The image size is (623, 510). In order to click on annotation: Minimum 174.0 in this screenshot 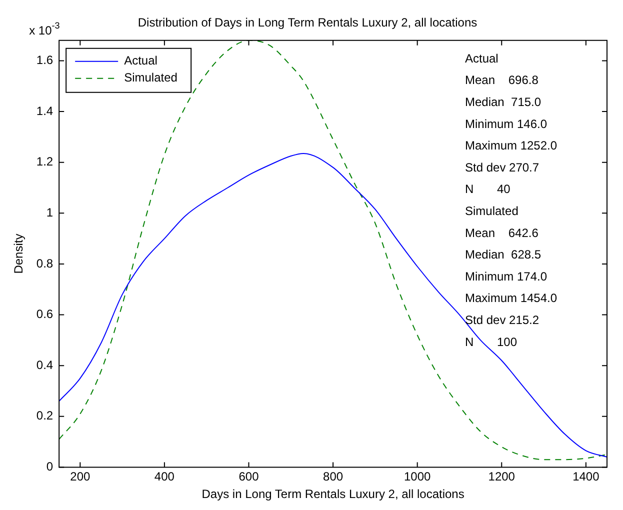, I will do `click(506, 276)`.